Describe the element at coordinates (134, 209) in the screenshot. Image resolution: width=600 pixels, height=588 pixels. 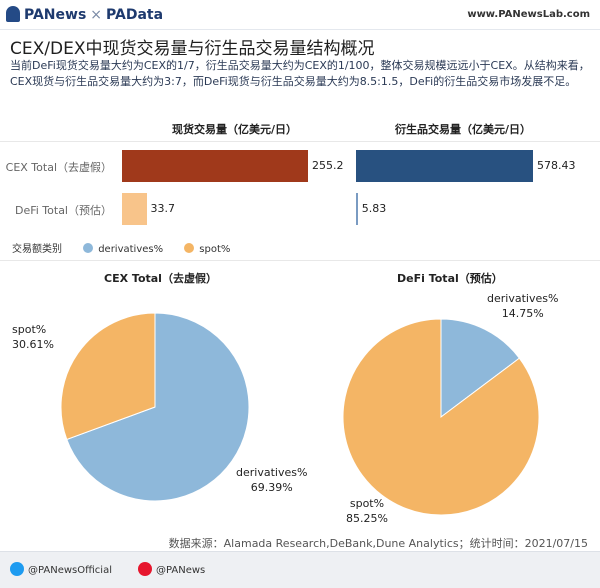
I see `bar-spot-defi` at that location.